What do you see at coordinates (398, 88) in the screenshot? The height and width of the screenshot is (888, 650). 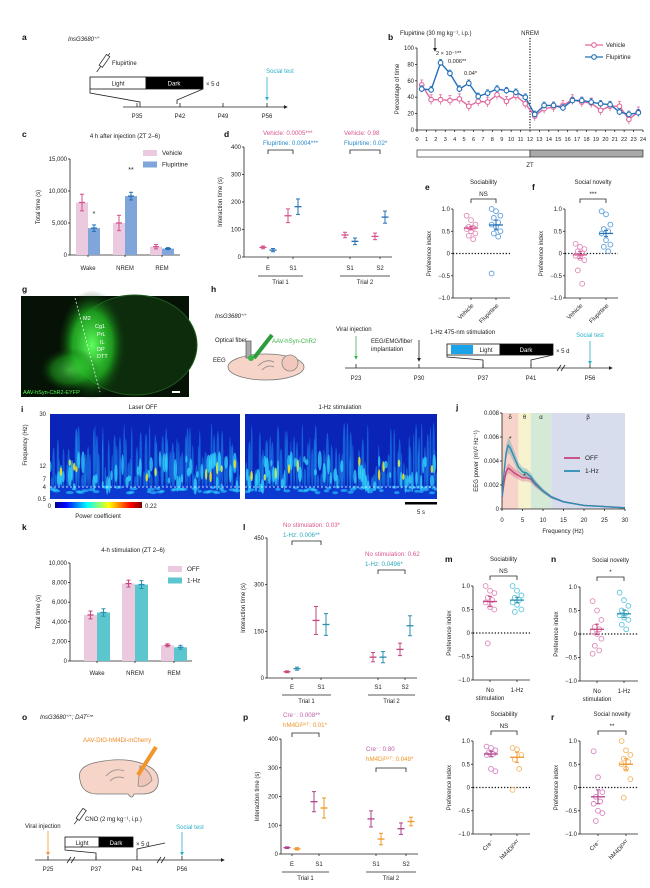 I see `y-axis-label: Percentage of time` at bounding box center [398, 88].